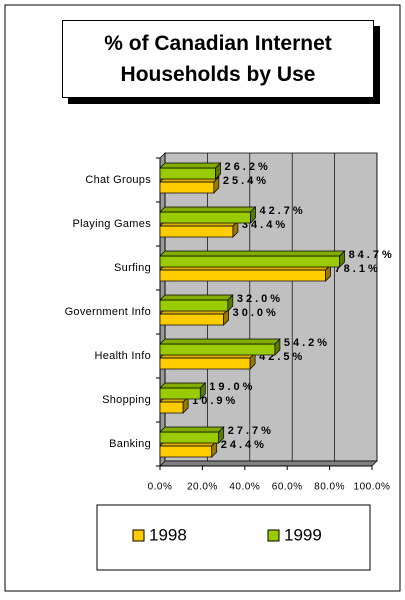 The width and height of the screenshot is (405, 600). Describe the element at coordinates (244, 487) in the screenshot. I see `x-tick-label: 40.0%` at that location.